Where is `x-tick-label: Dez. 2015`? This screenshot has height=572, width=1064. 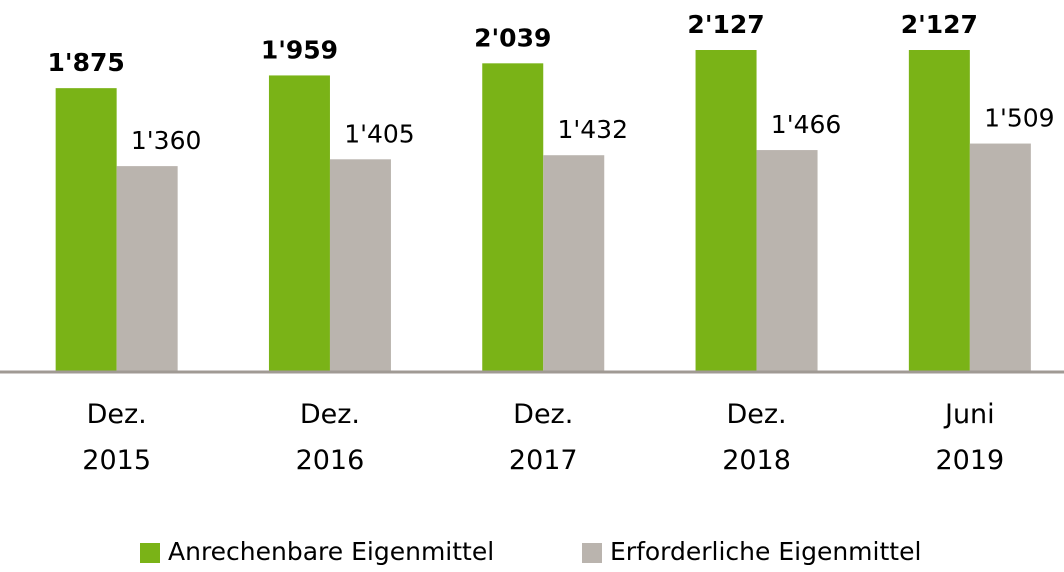
x-tick-label: Dez. 2015 is located at coordinates (116, 437).